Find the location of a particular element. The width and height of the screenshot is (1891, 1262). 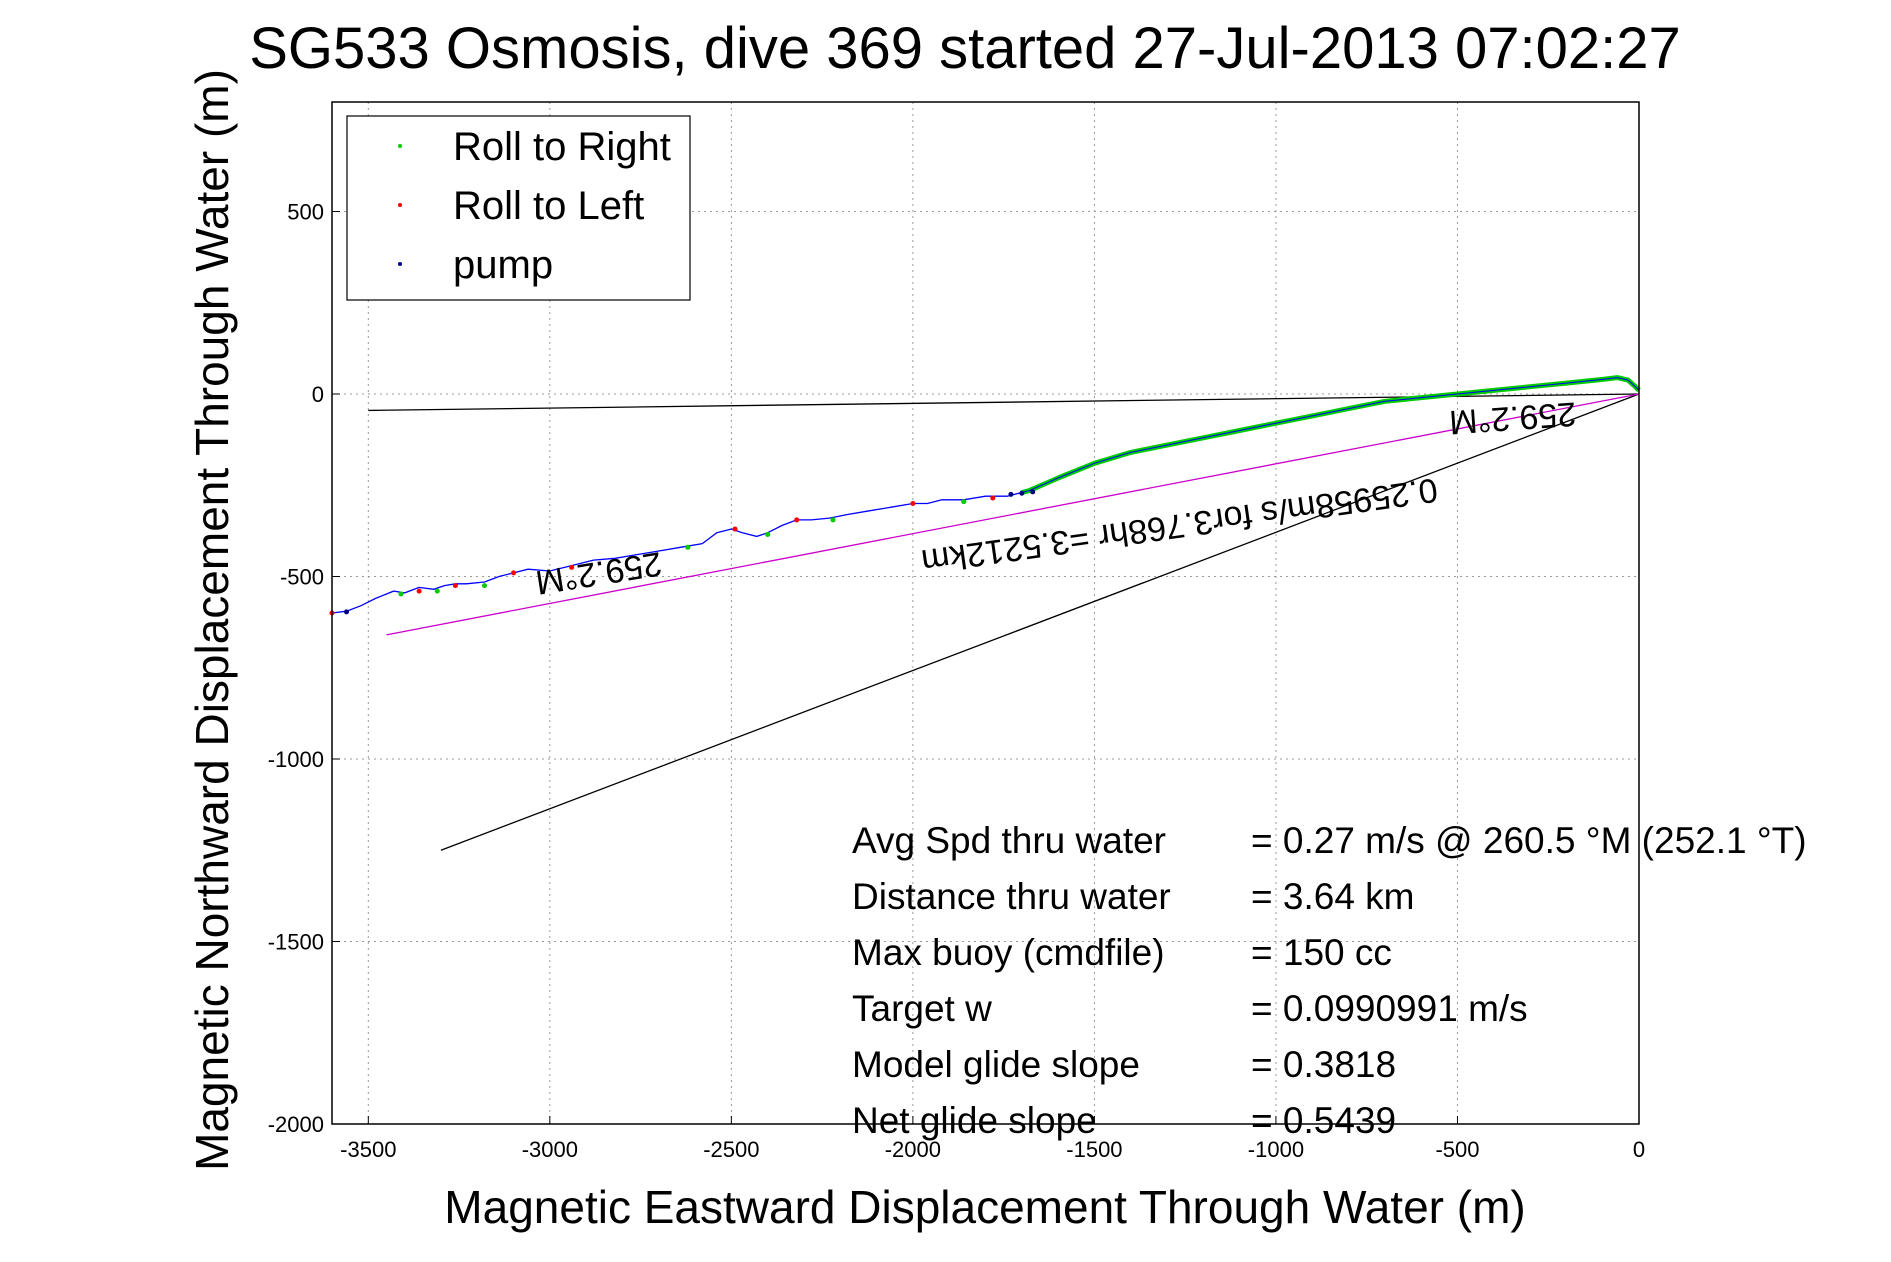

stat-label: Avg Spd thru water is located at coordinates (1009, 840).